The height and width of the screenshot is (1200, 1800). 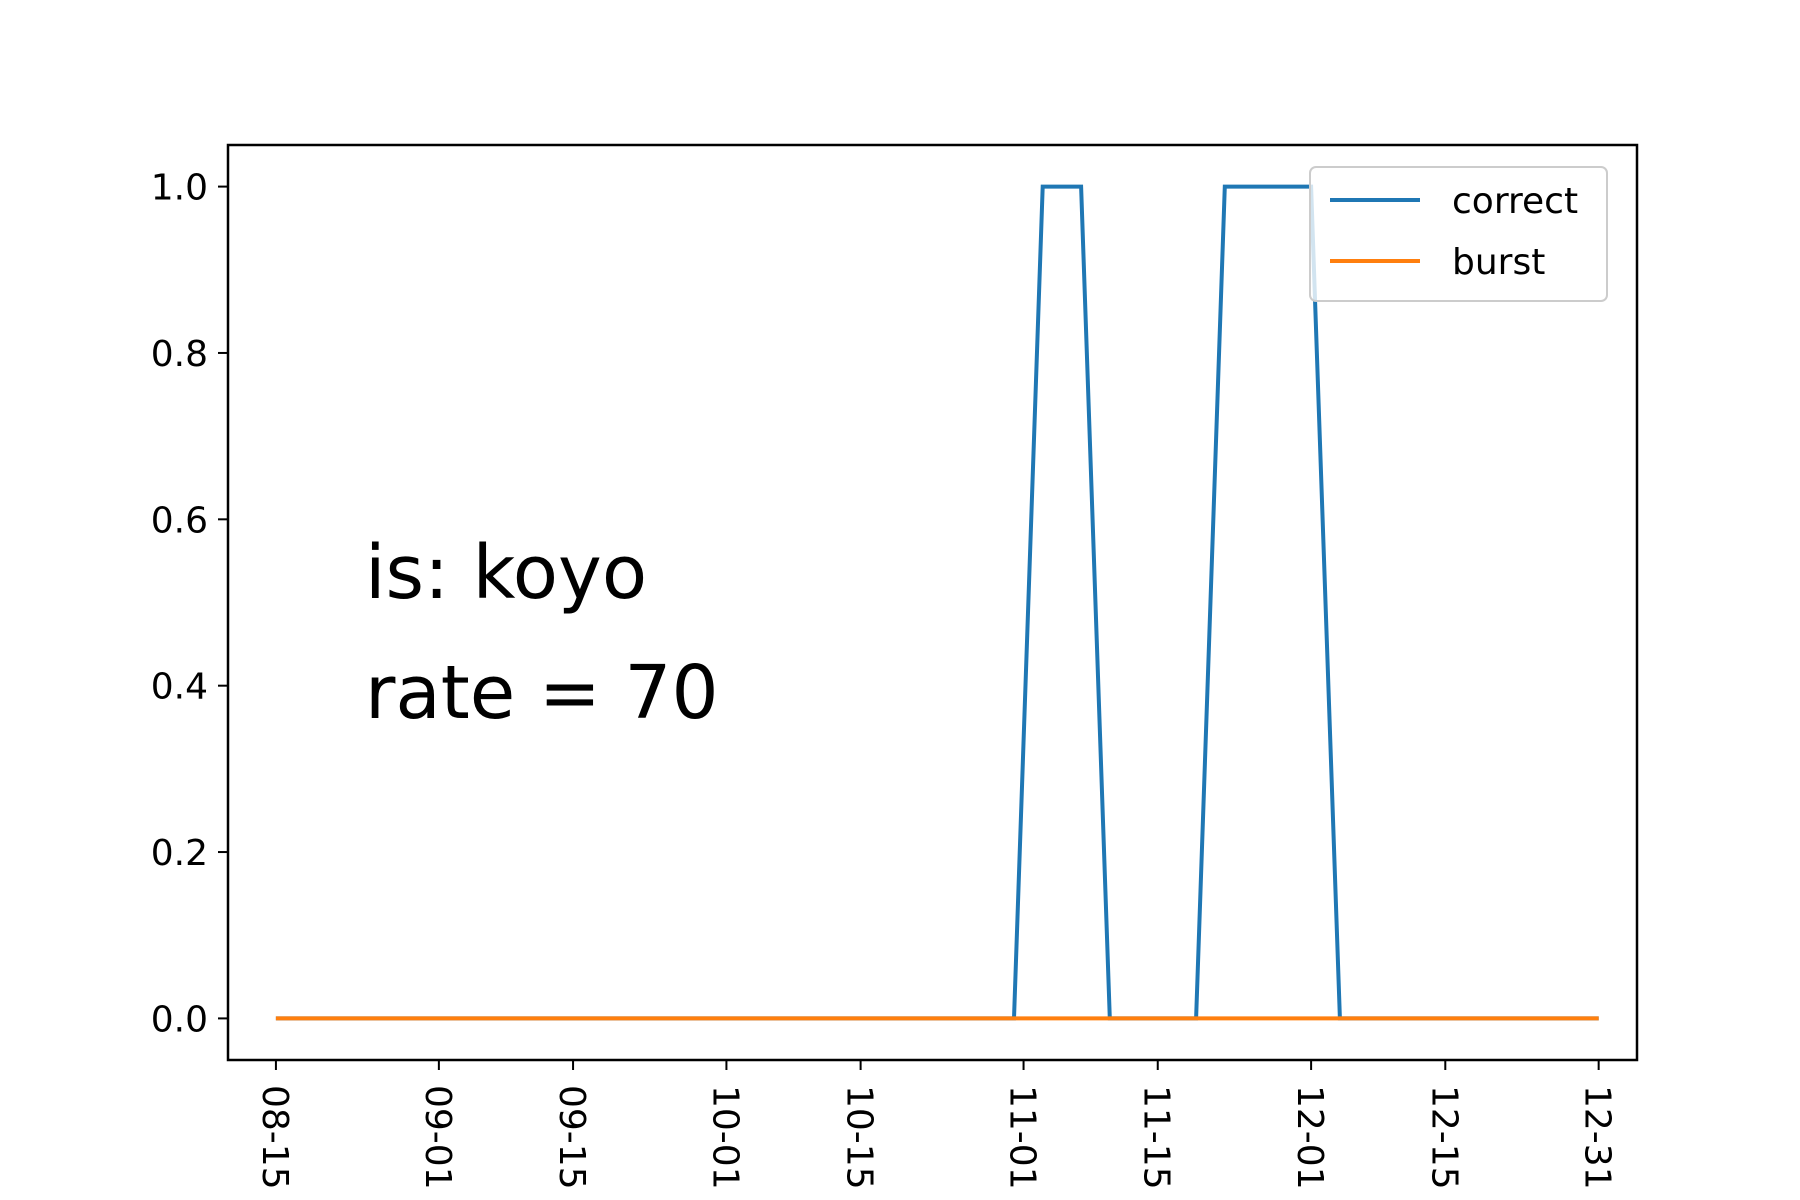 I want to click on x-tick-label: 09-15, so click(x=571, y=1137).